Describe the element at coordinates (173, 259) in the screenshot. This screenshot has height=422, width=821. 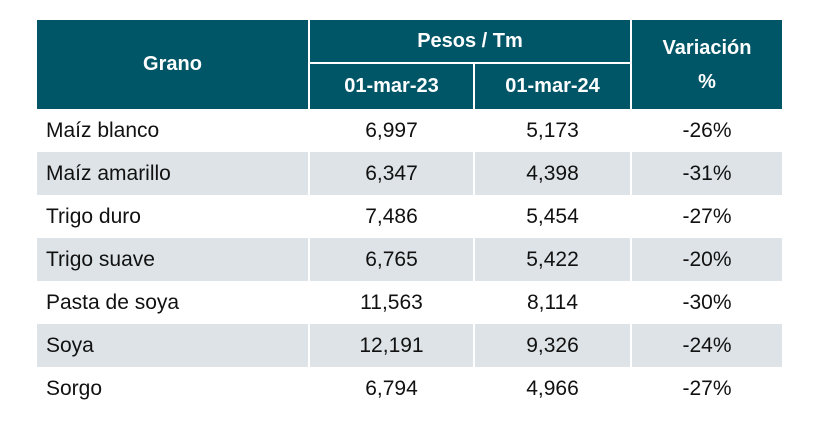
I see `grain-name-cell: Trigo suave` at that location.